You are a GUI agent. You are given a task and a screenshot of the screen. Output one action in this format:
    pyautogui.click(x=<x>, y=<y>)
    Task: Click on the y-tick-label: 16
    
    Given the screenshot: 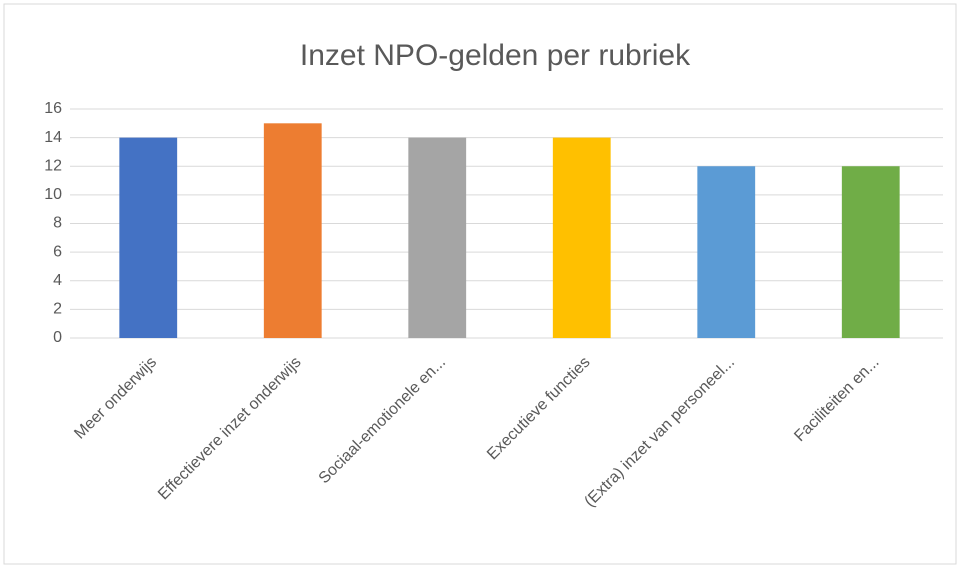 What is the action you would take?
    pyautogui.click(x=53, y=108)
    